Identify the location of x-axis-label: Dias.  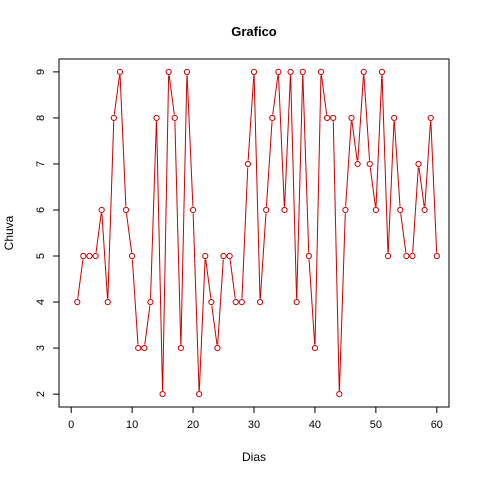
(254, 457).